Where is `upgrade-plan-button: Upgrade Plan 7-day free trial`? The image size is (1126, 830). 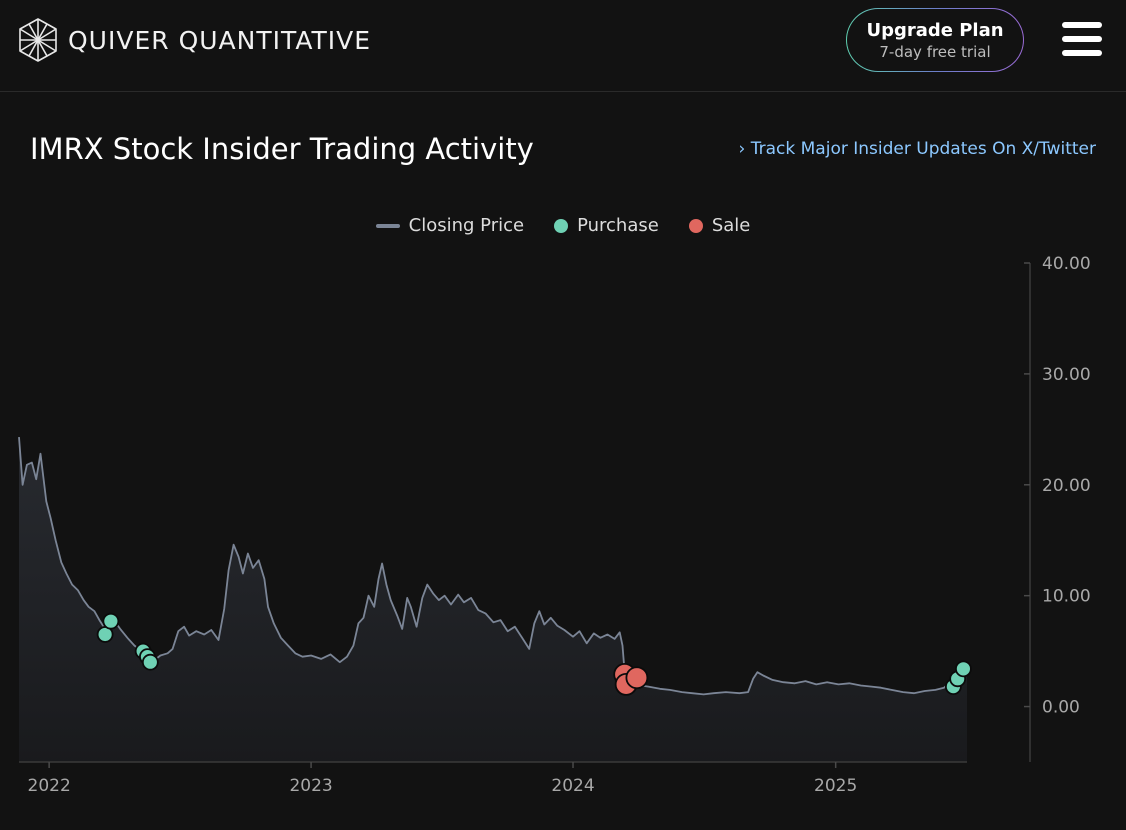 upgrade-plan-button: Upgrade Plan 7-day free trial is located at coordinates (935, 40).